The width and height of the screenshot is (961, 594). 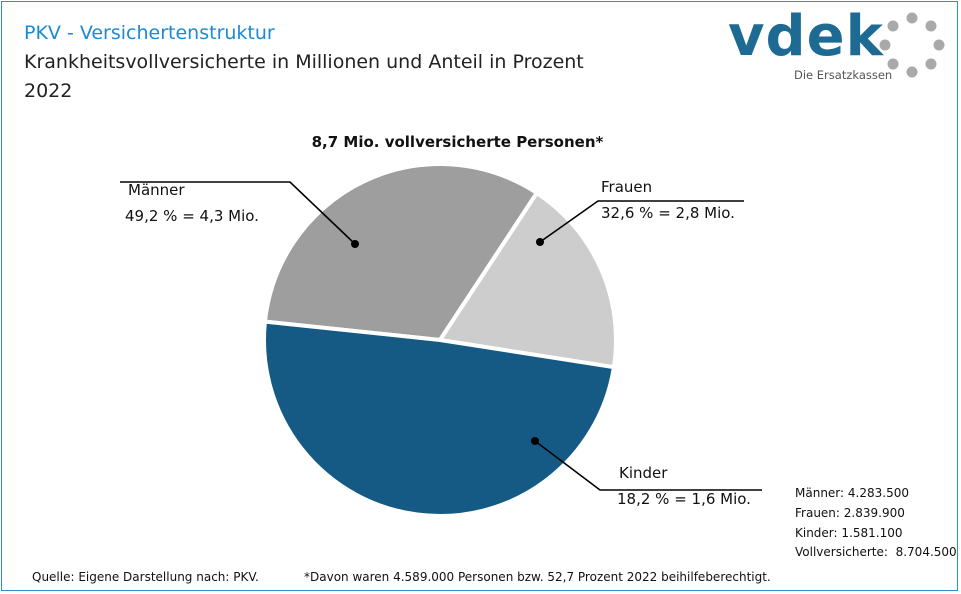 What do you see at coordinates (850, 513) in the screenshot?
I see `absolute-frauen: Frauen: 2.839.900` at bounding box center [850, 513].